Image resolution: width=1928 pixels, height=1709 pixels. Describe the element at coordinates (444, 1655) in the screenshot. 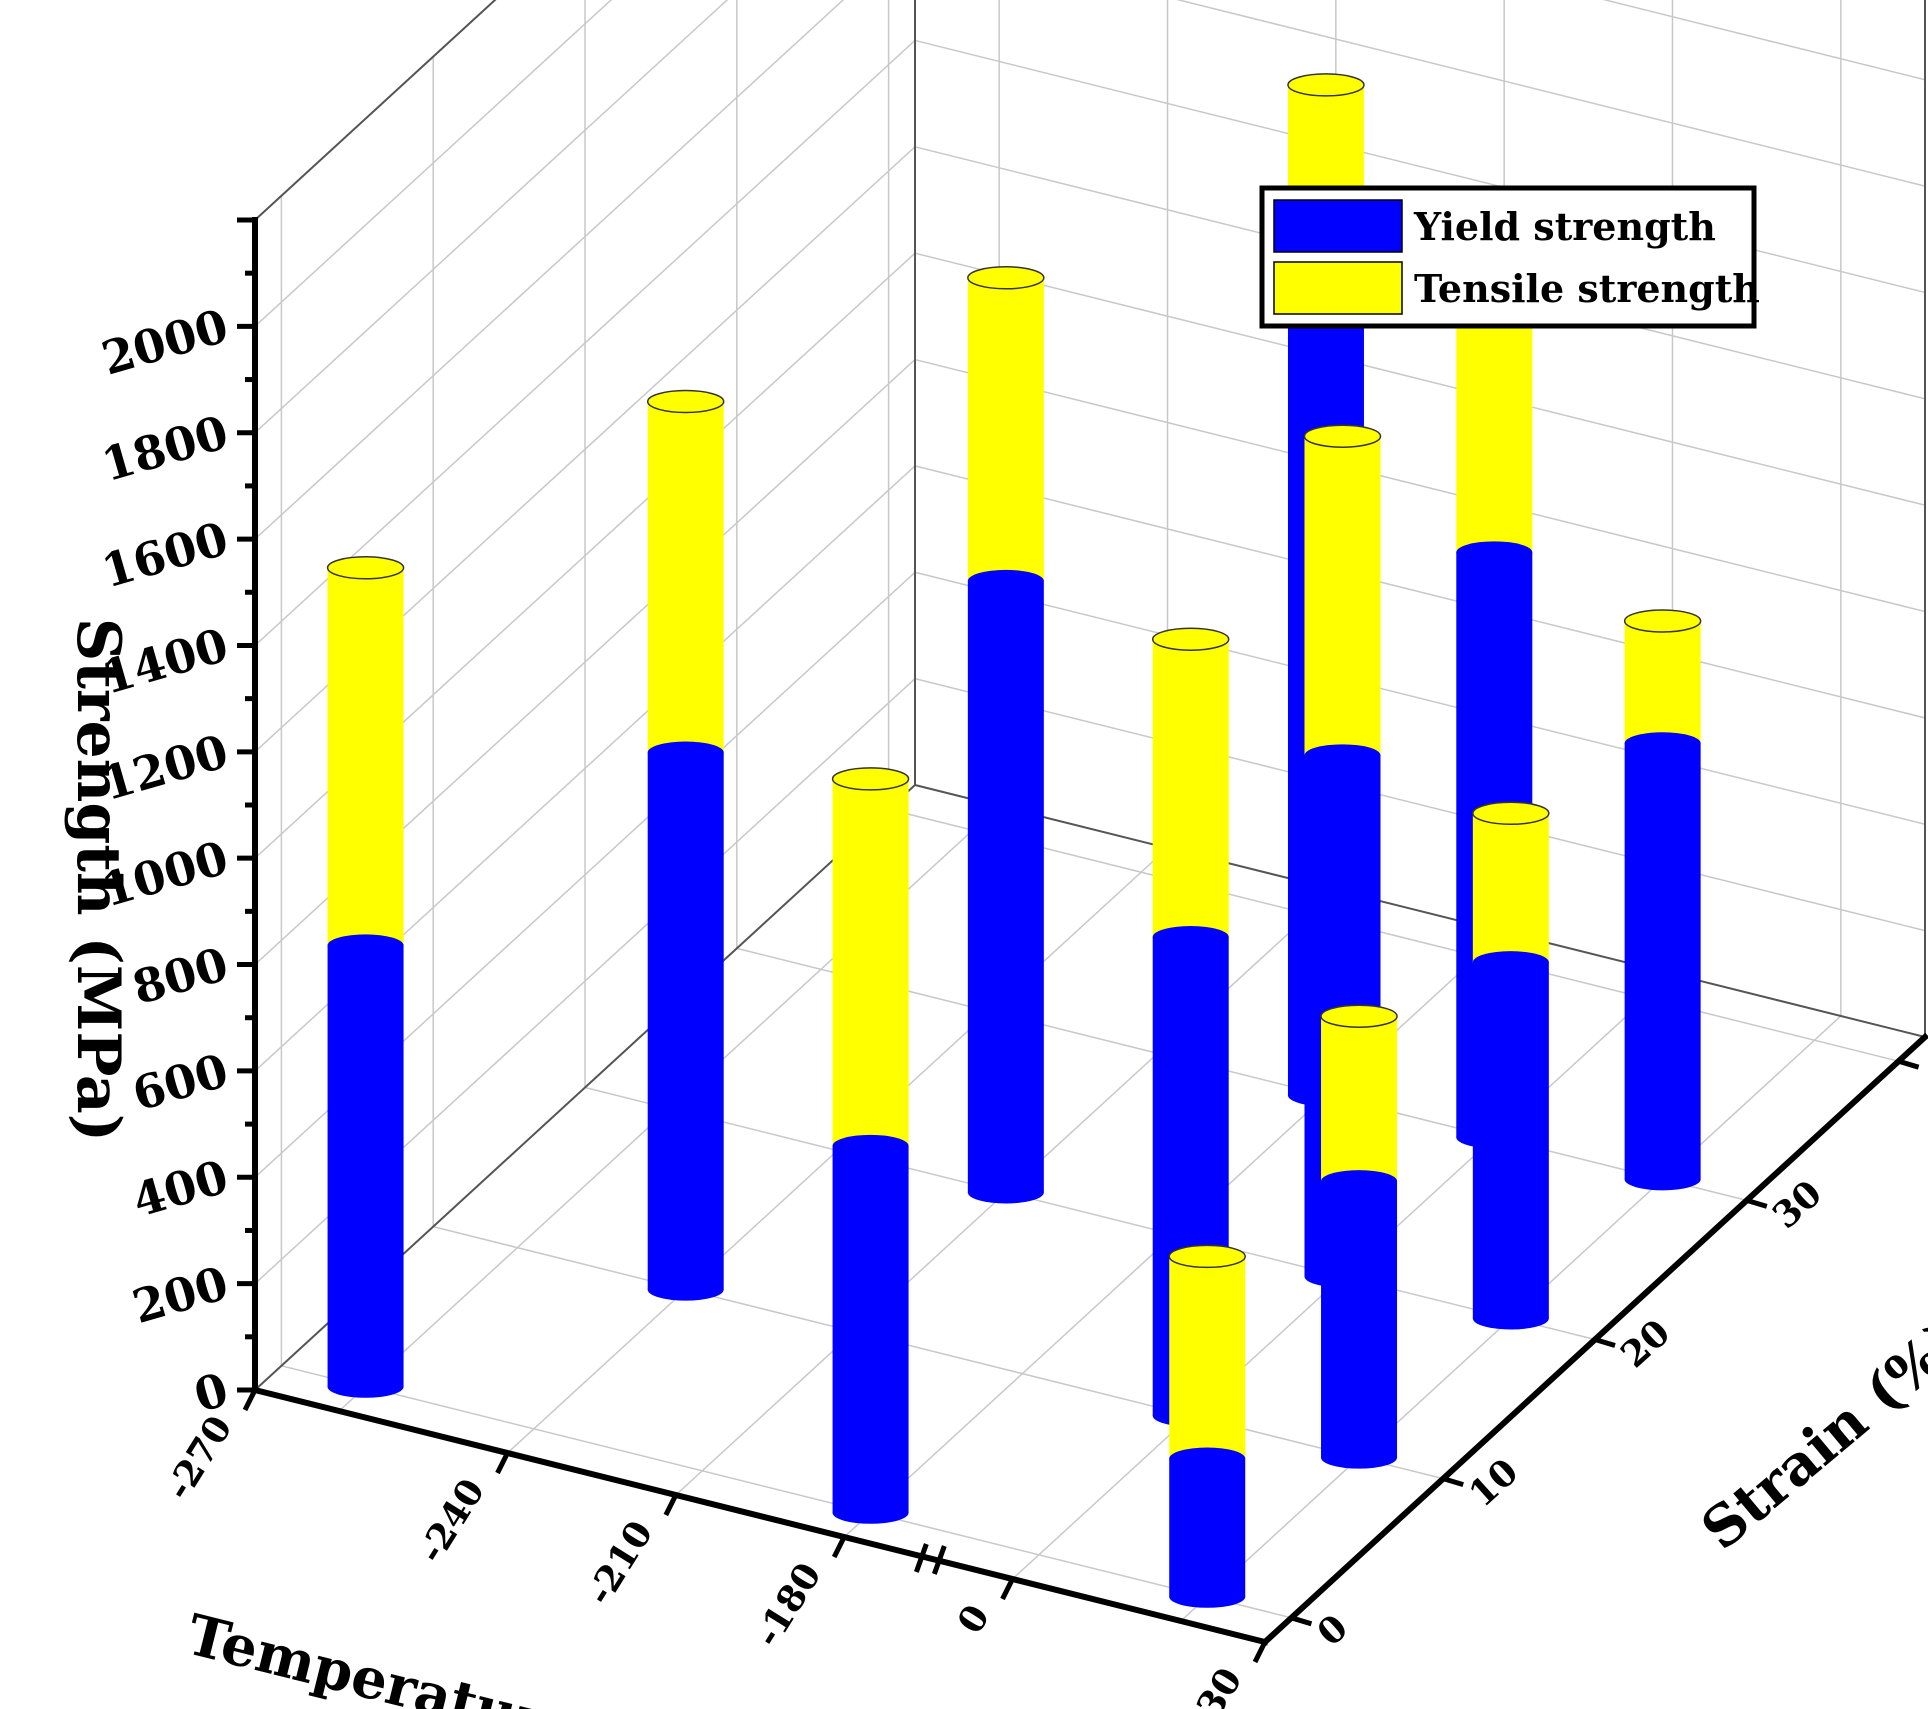

I see `x-axis-title: Temperature(°C)` at that location.